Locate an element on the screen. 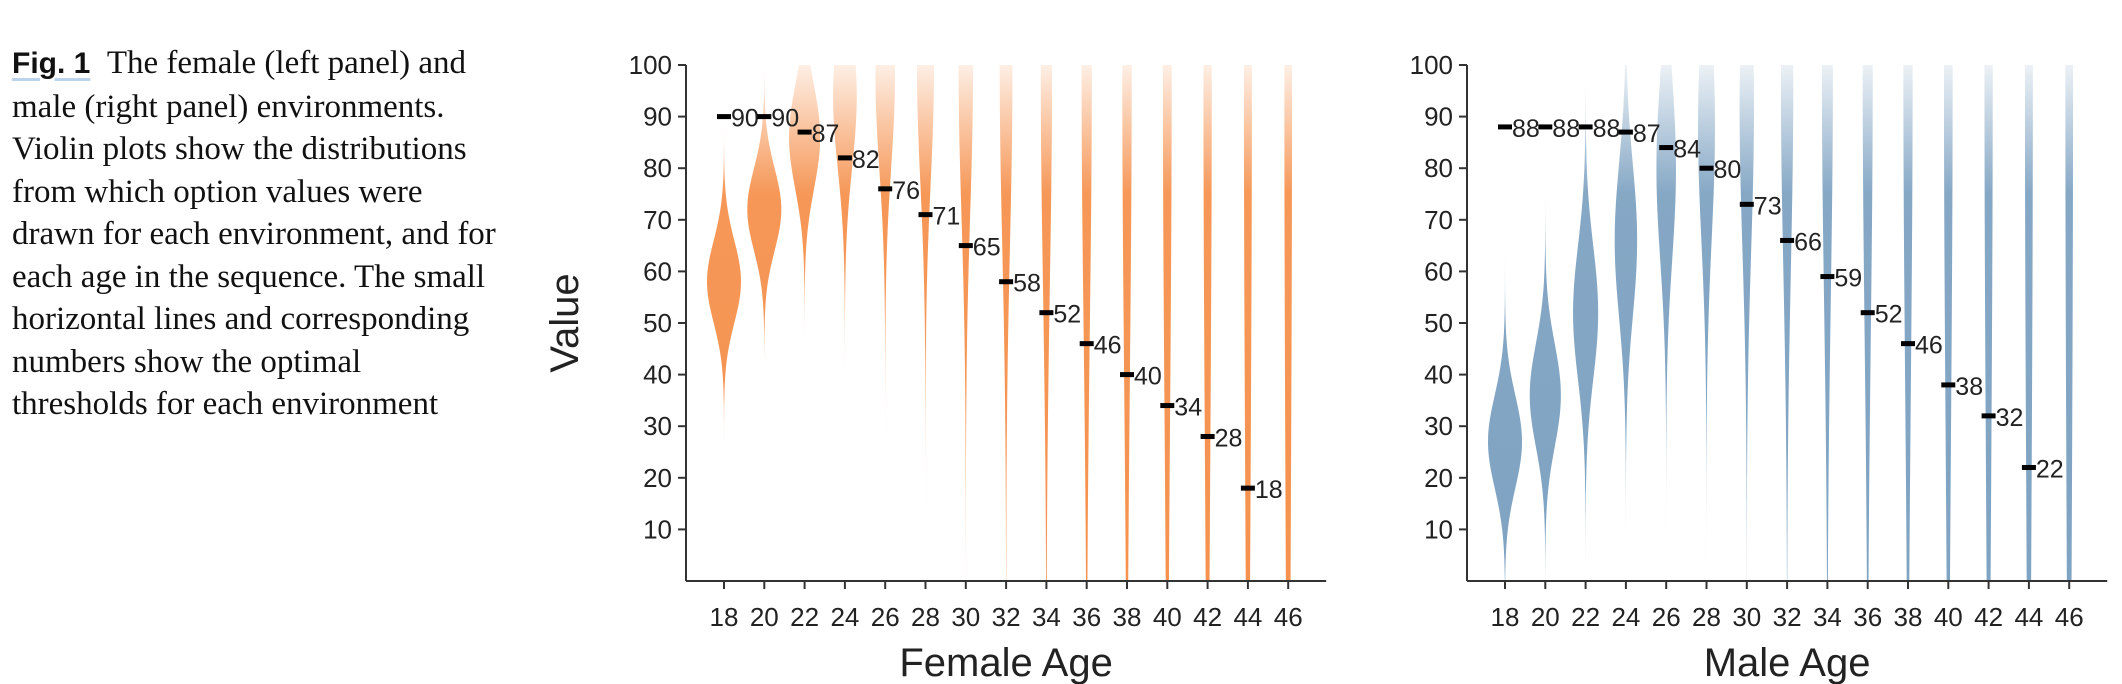 The image size is (2122, 684). male-threshold-label-age-34: 59 is located at coordinates (1848, 279).